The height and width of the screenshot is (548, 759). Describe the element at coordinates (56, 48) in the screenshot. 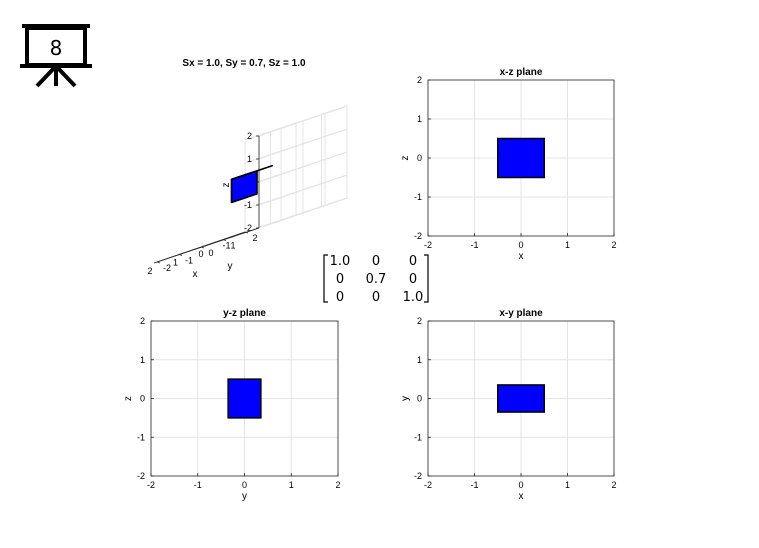

I see `slide-number: 8` at that location.